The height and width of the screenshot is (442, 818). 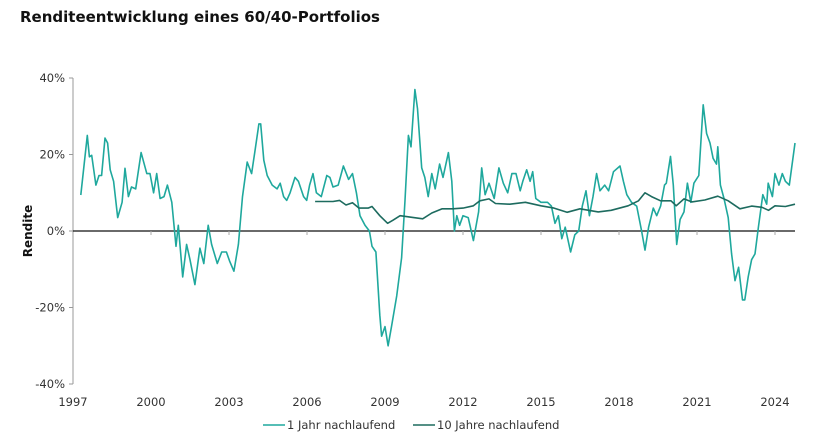 I want to click on x-tick-label: 2018, so click(x=618, y=402).